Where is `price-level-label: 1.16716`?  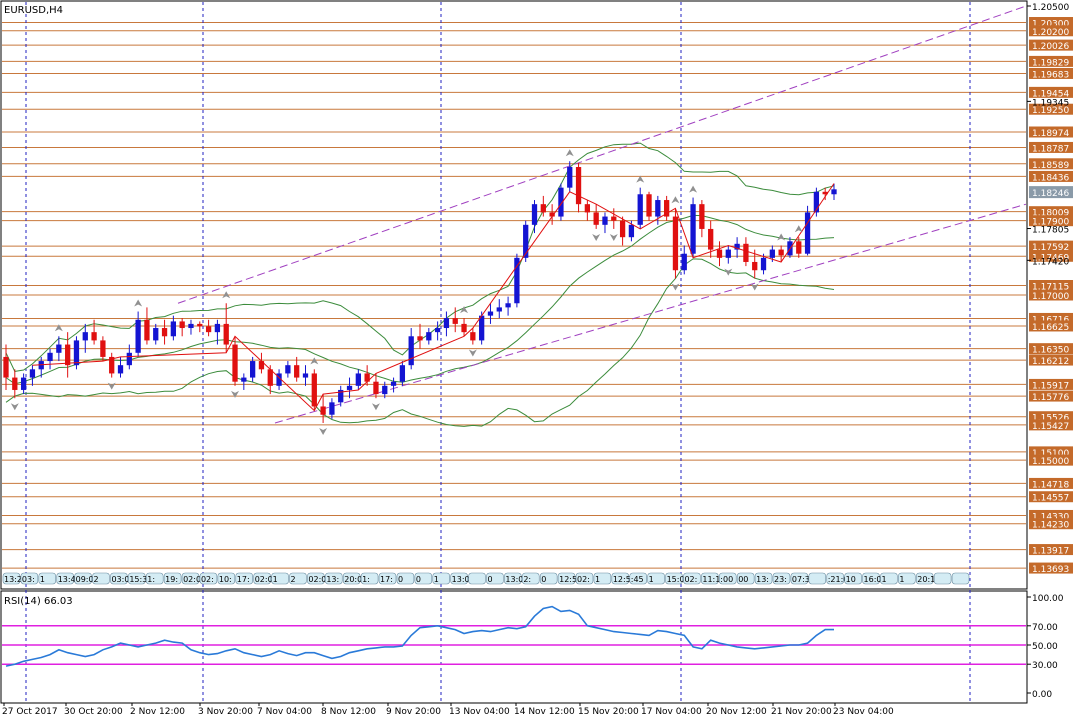
price-level-label: 1.16716 is located at coordinates (1050, 320).